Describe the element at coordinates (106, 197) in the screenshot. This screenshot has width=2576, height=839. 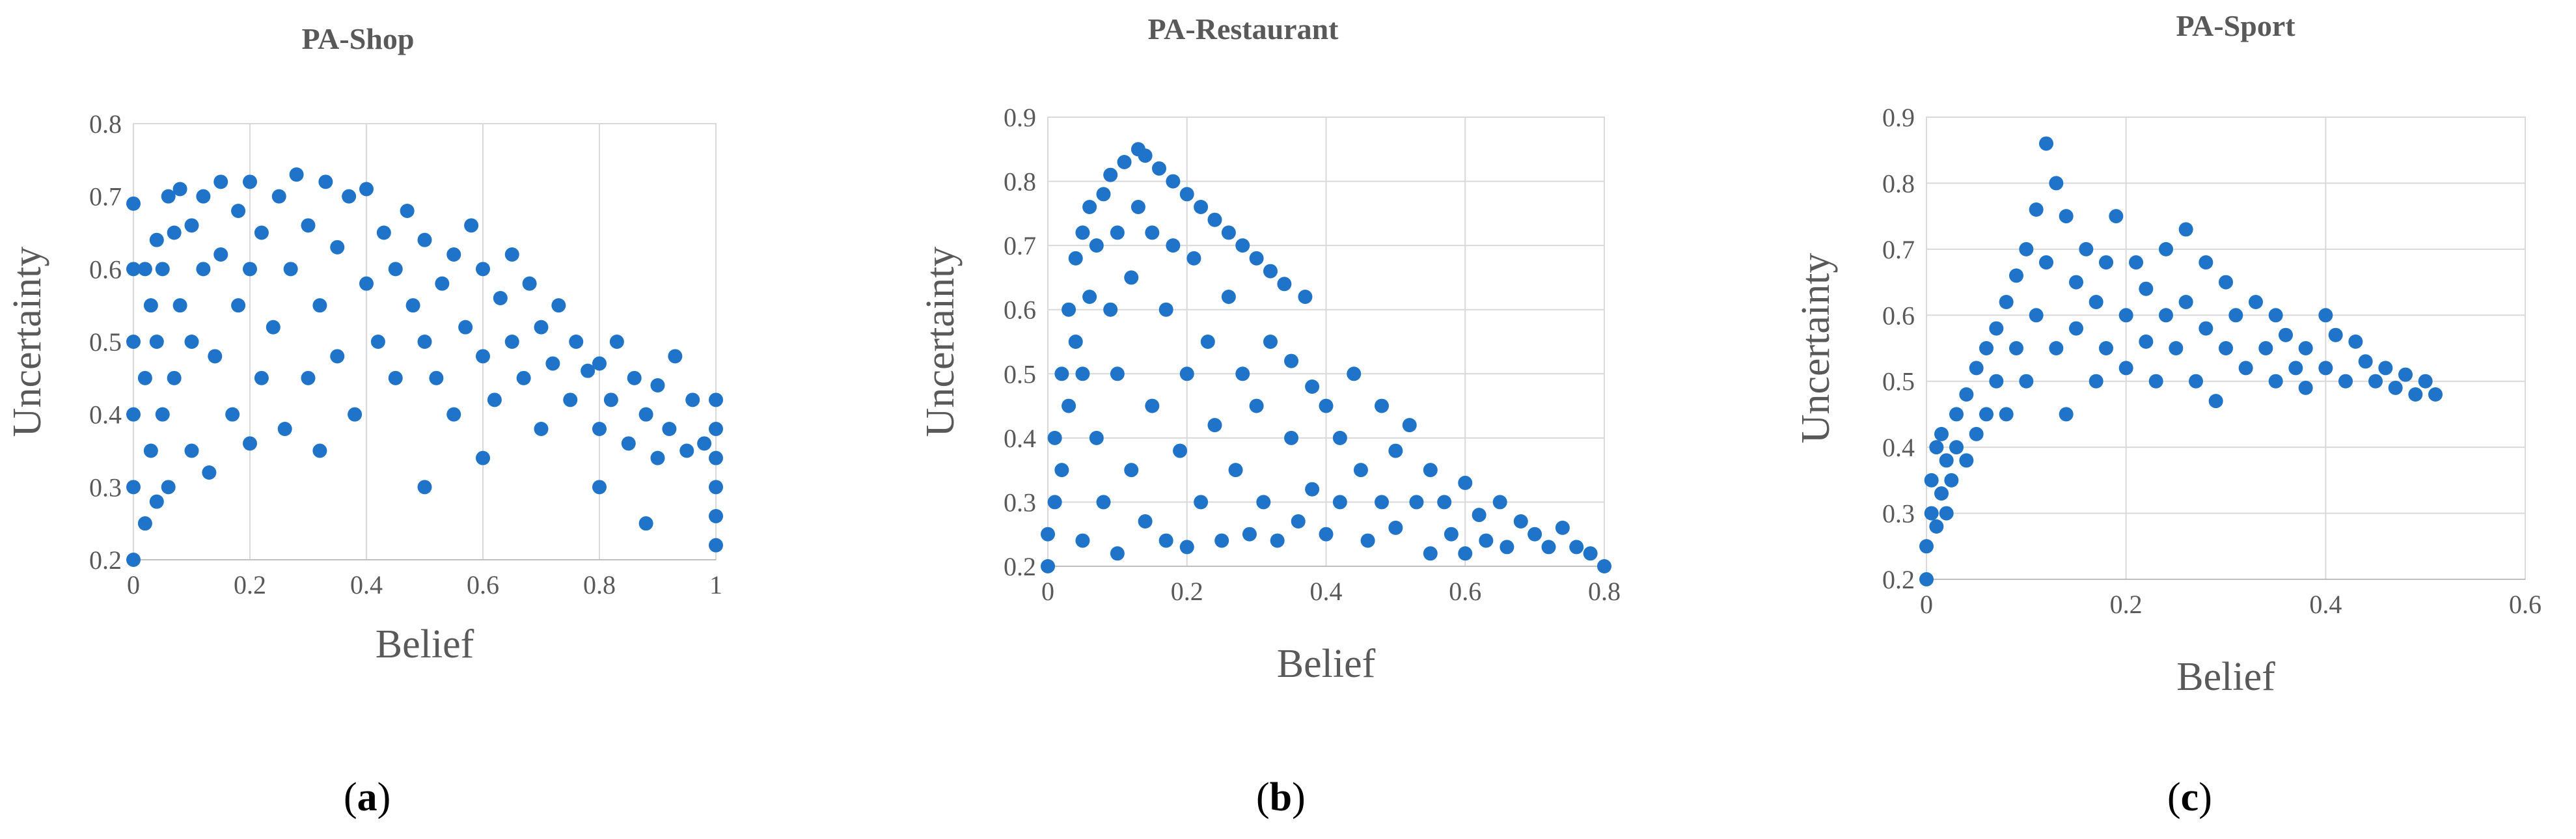
I see `y-tick-label: 0.7` at that location.